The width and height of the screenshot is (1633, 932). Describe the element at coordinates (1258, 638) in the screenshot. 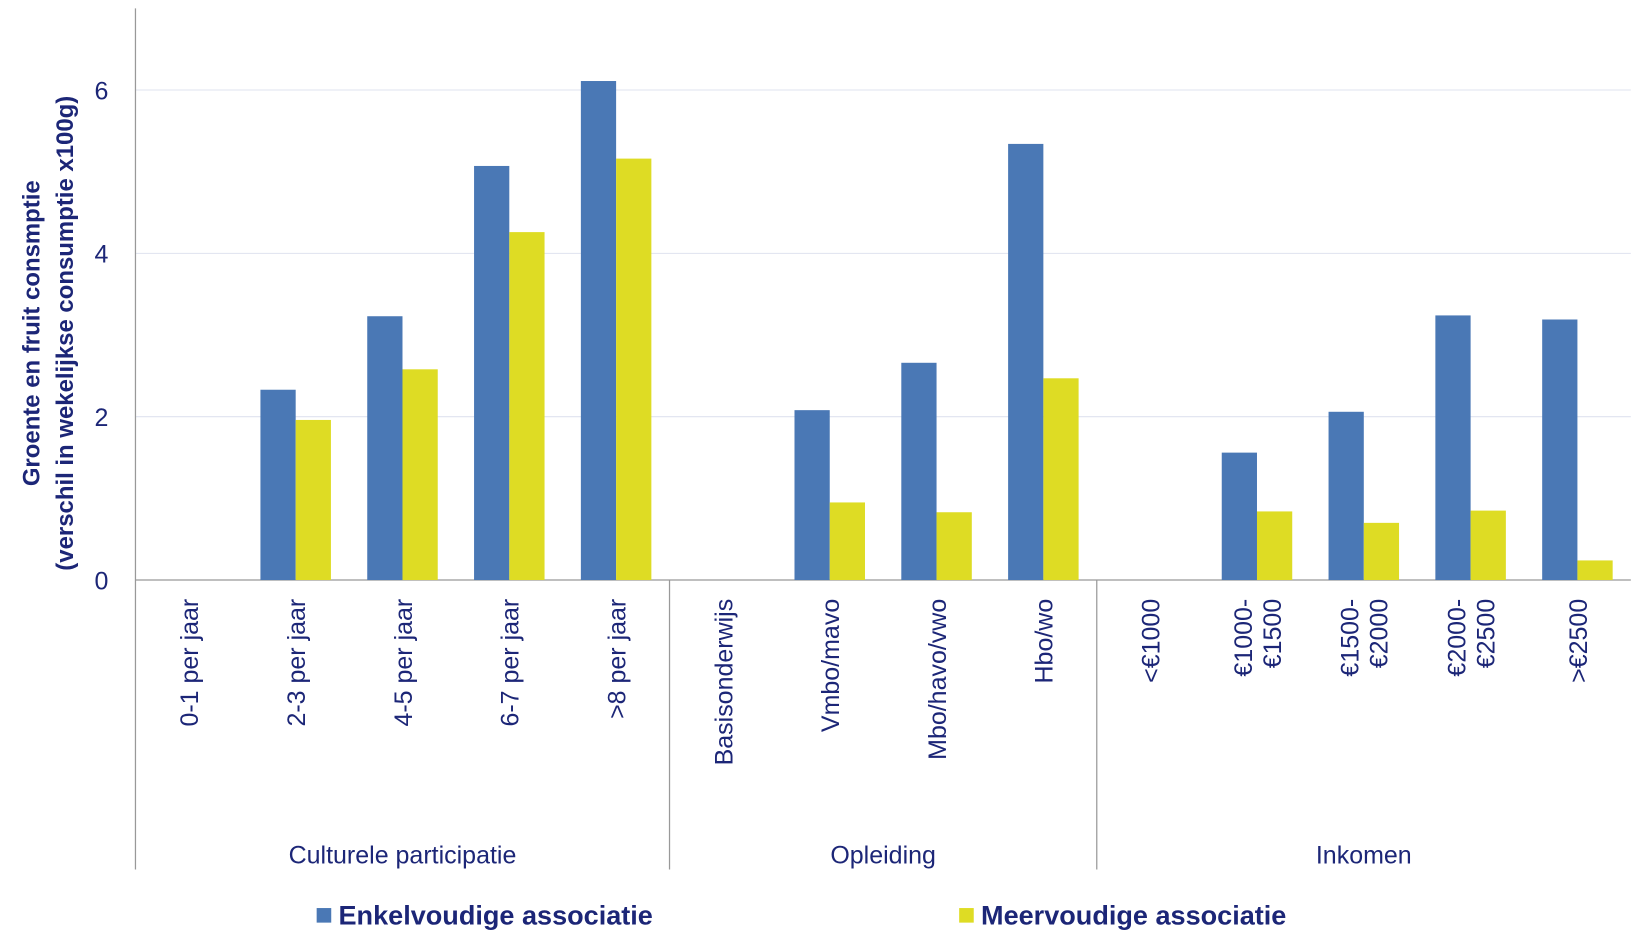

I see `x-tick-label: €1000-€1500` at that location.